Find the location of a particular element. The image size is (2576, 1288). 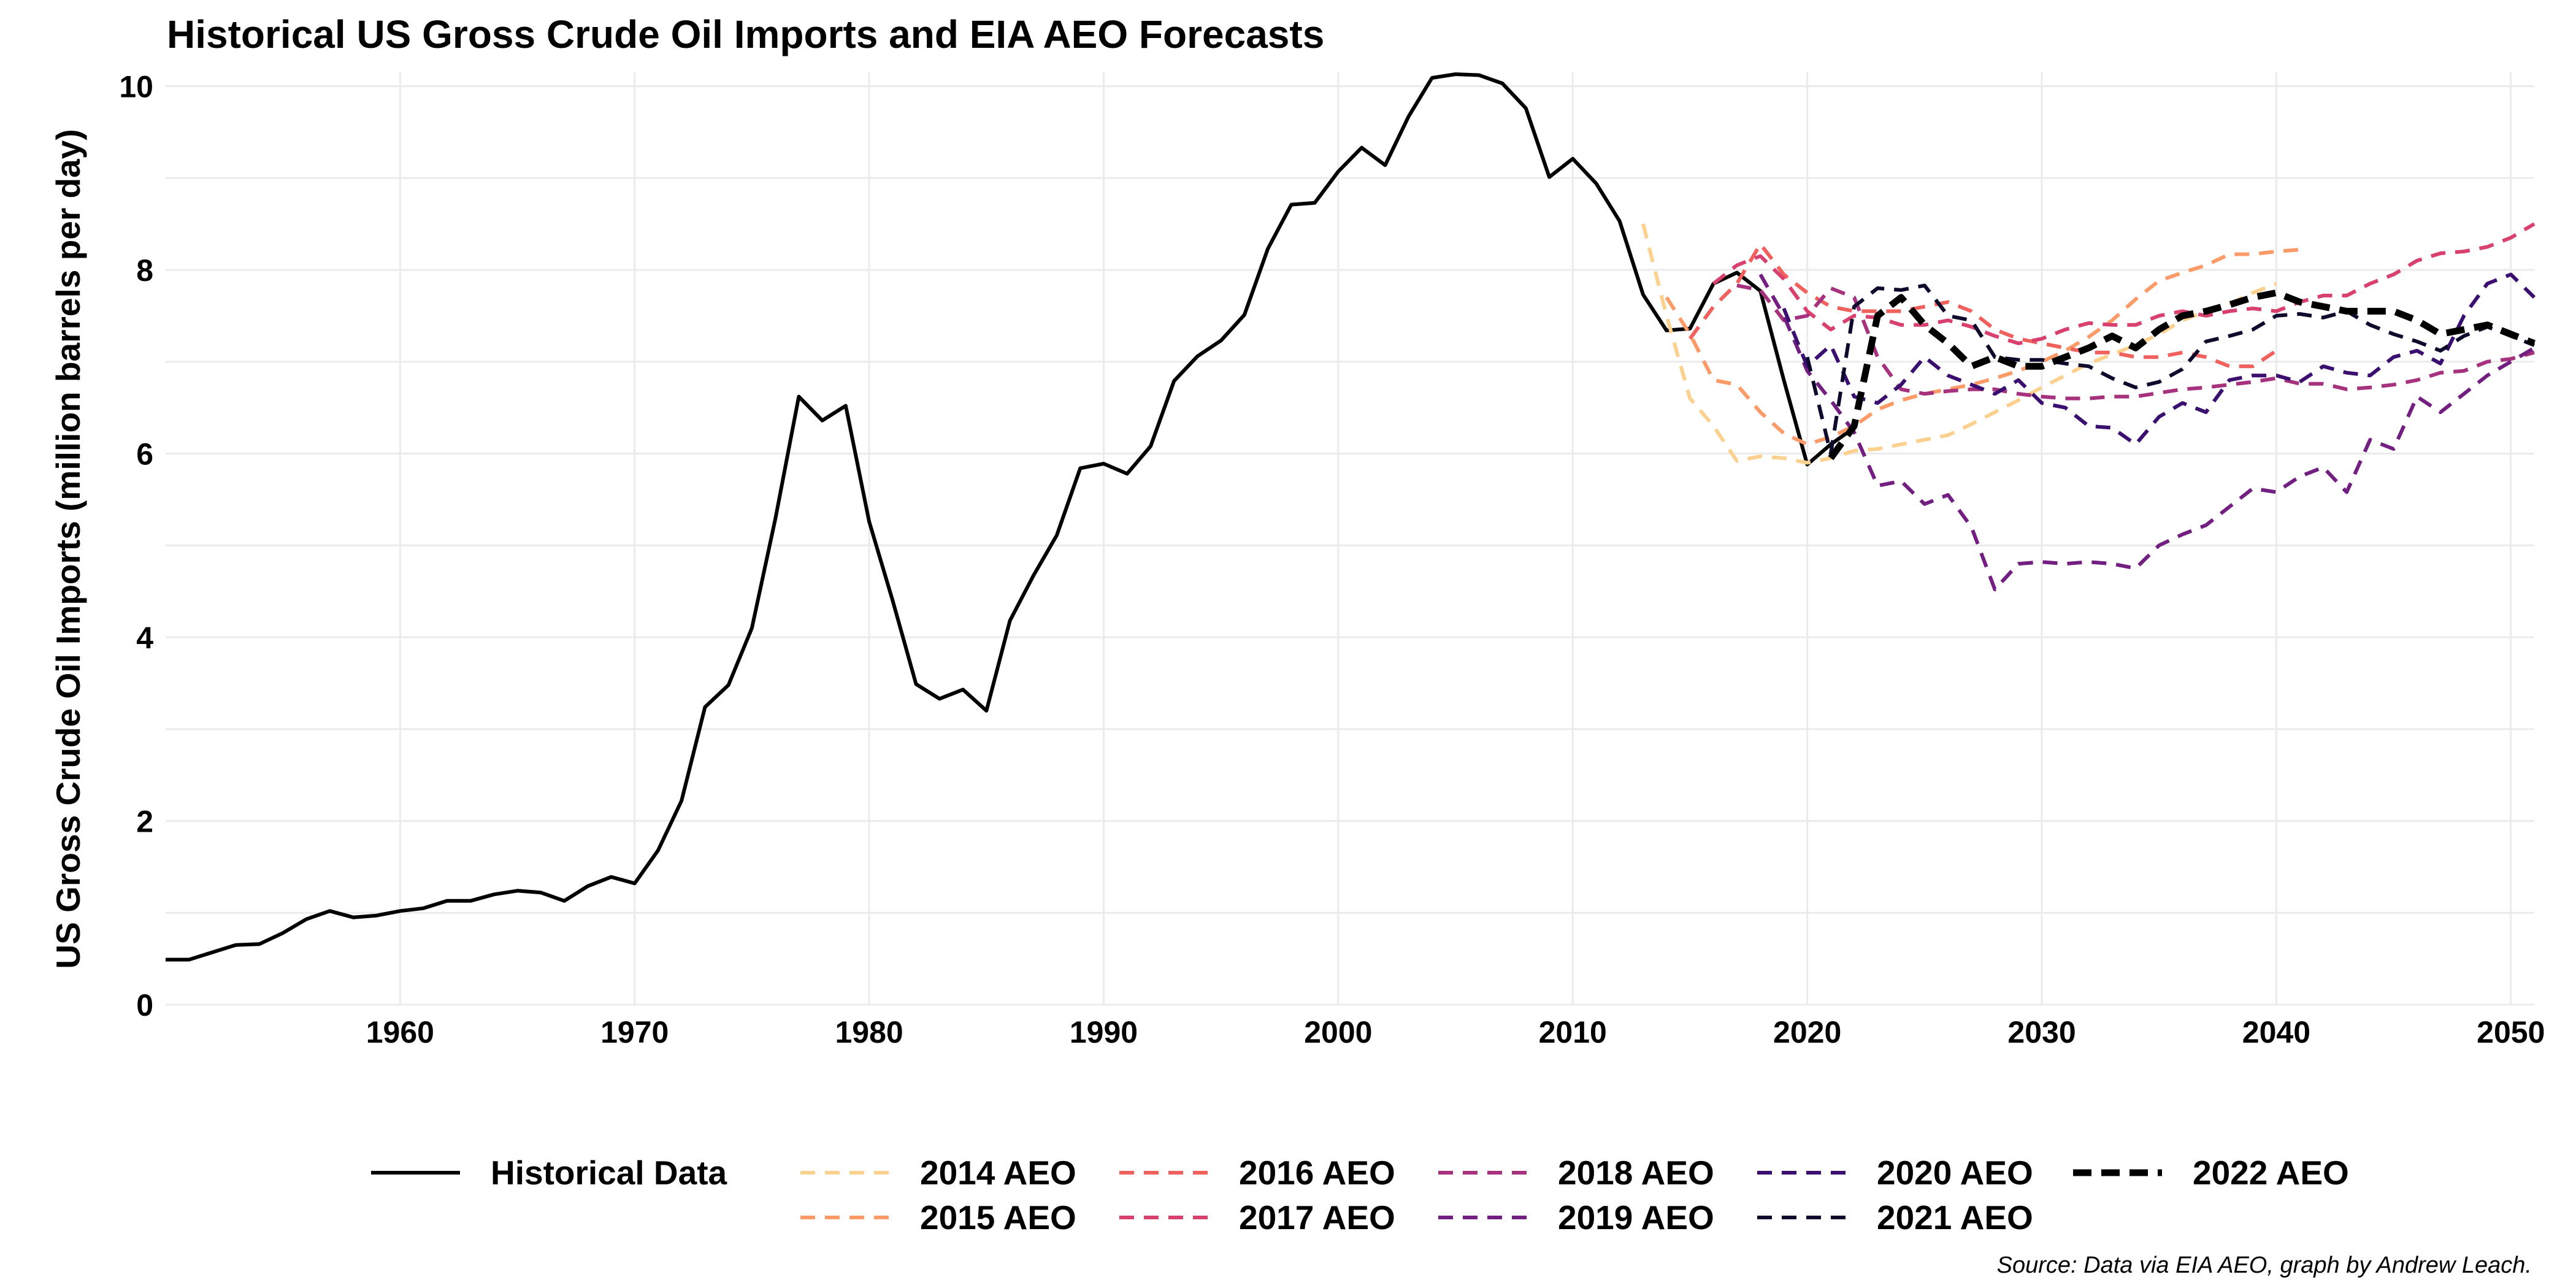

series-line-2020-aeo is located at coordinates (2159, 359).